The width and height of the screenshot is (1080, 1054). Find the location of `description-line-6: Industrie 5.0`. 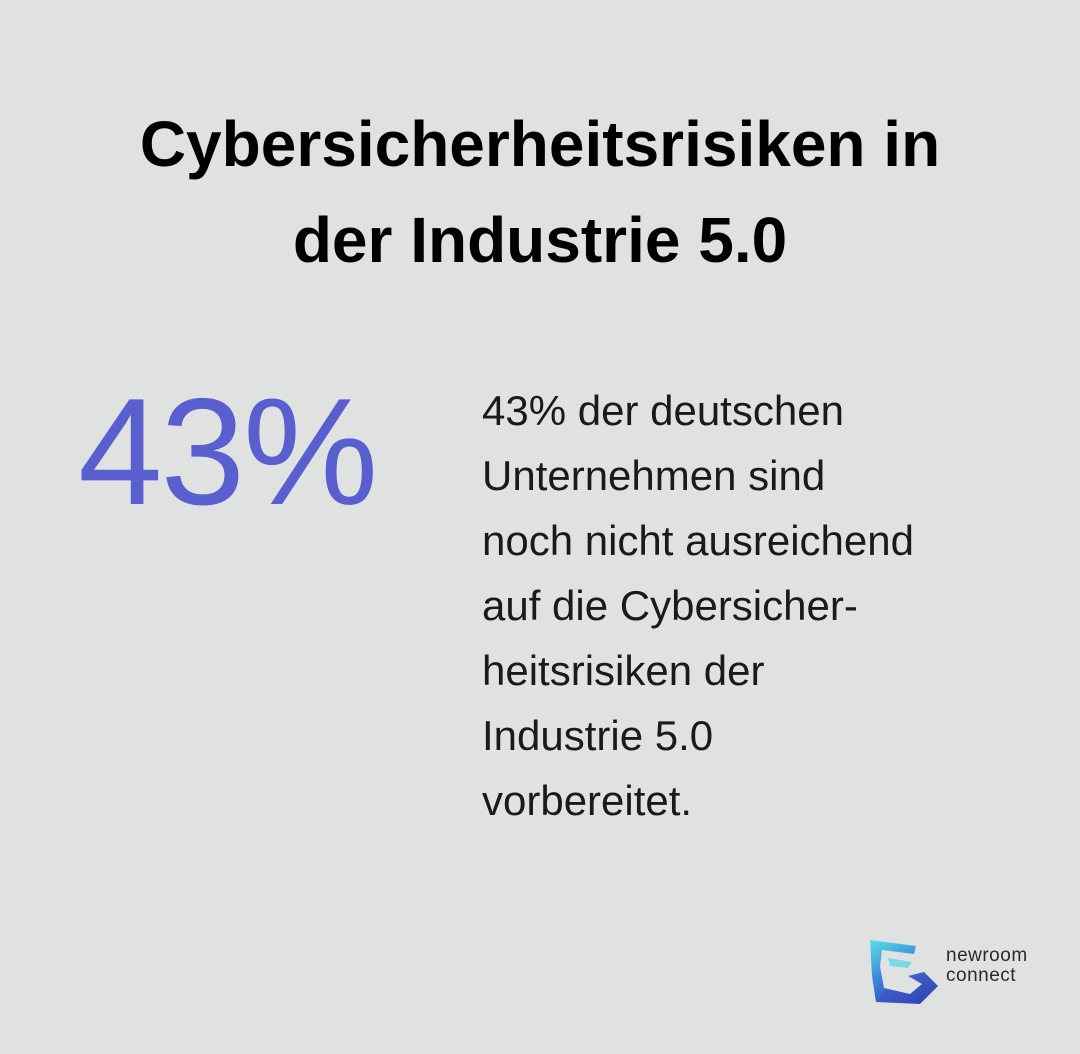

description-line-6: Industrie 5.0 is located at coordinates (598, 735).